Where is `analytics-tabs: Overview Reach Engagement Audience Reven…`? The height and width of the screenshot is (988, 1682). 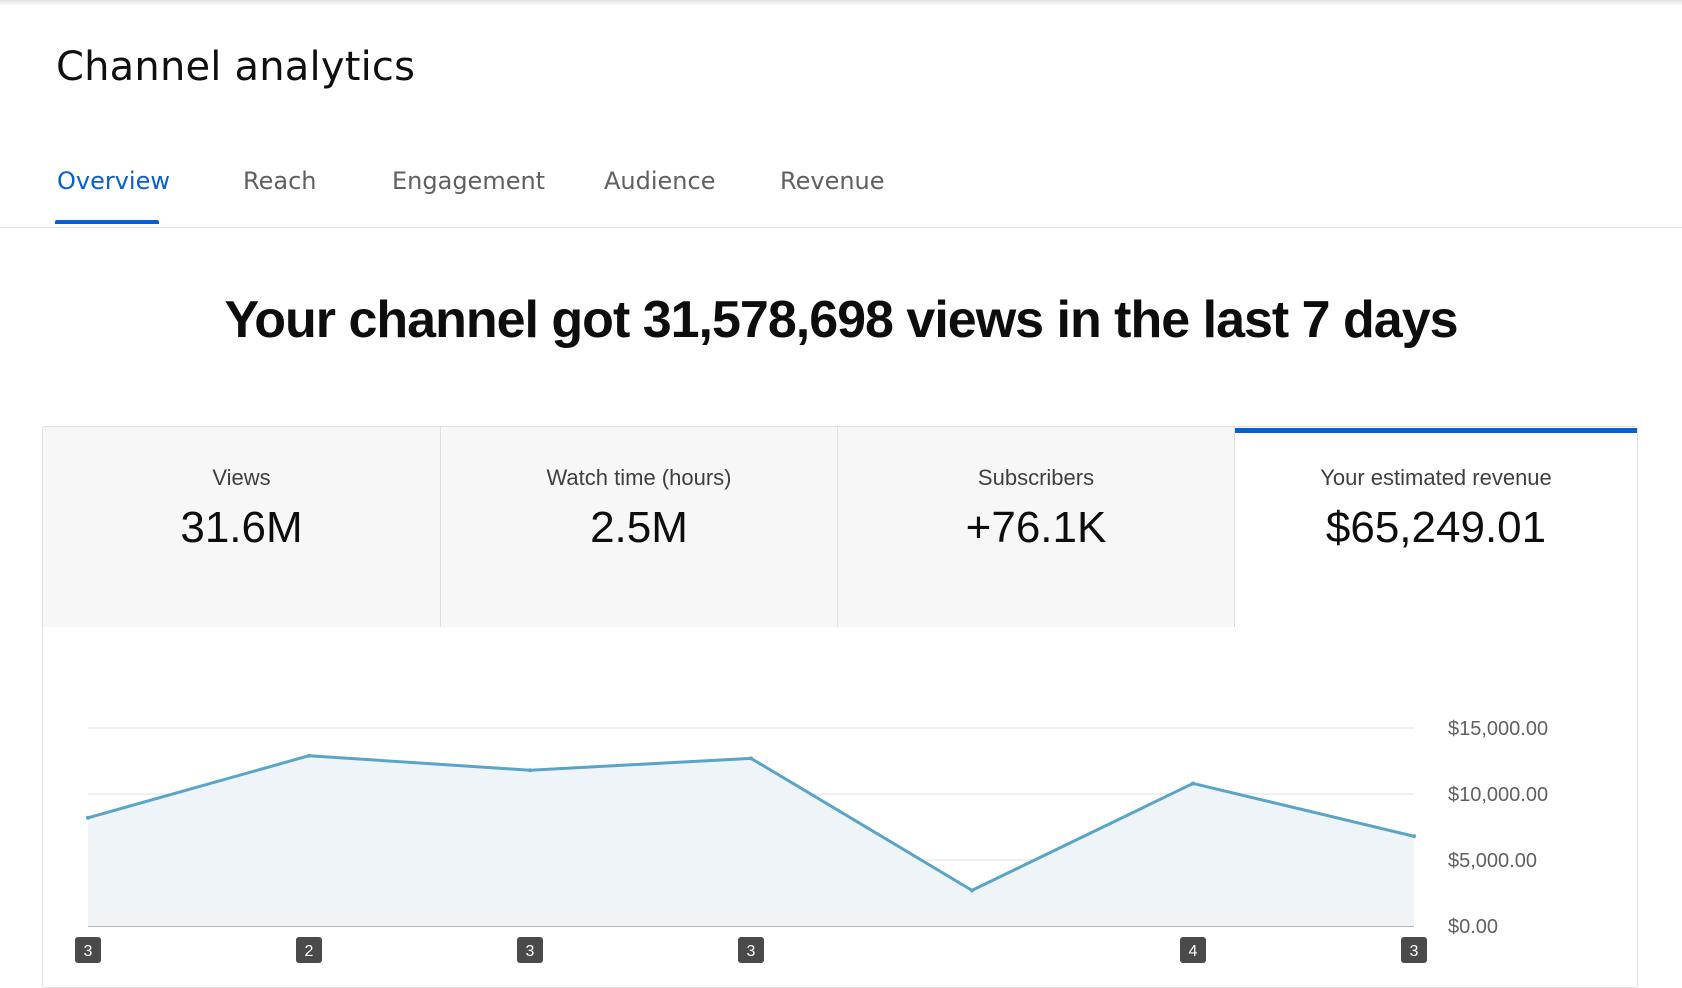 analytics-tabs: Overview Reach Engagement Audience Reven… is located at coordinates (841, 189).